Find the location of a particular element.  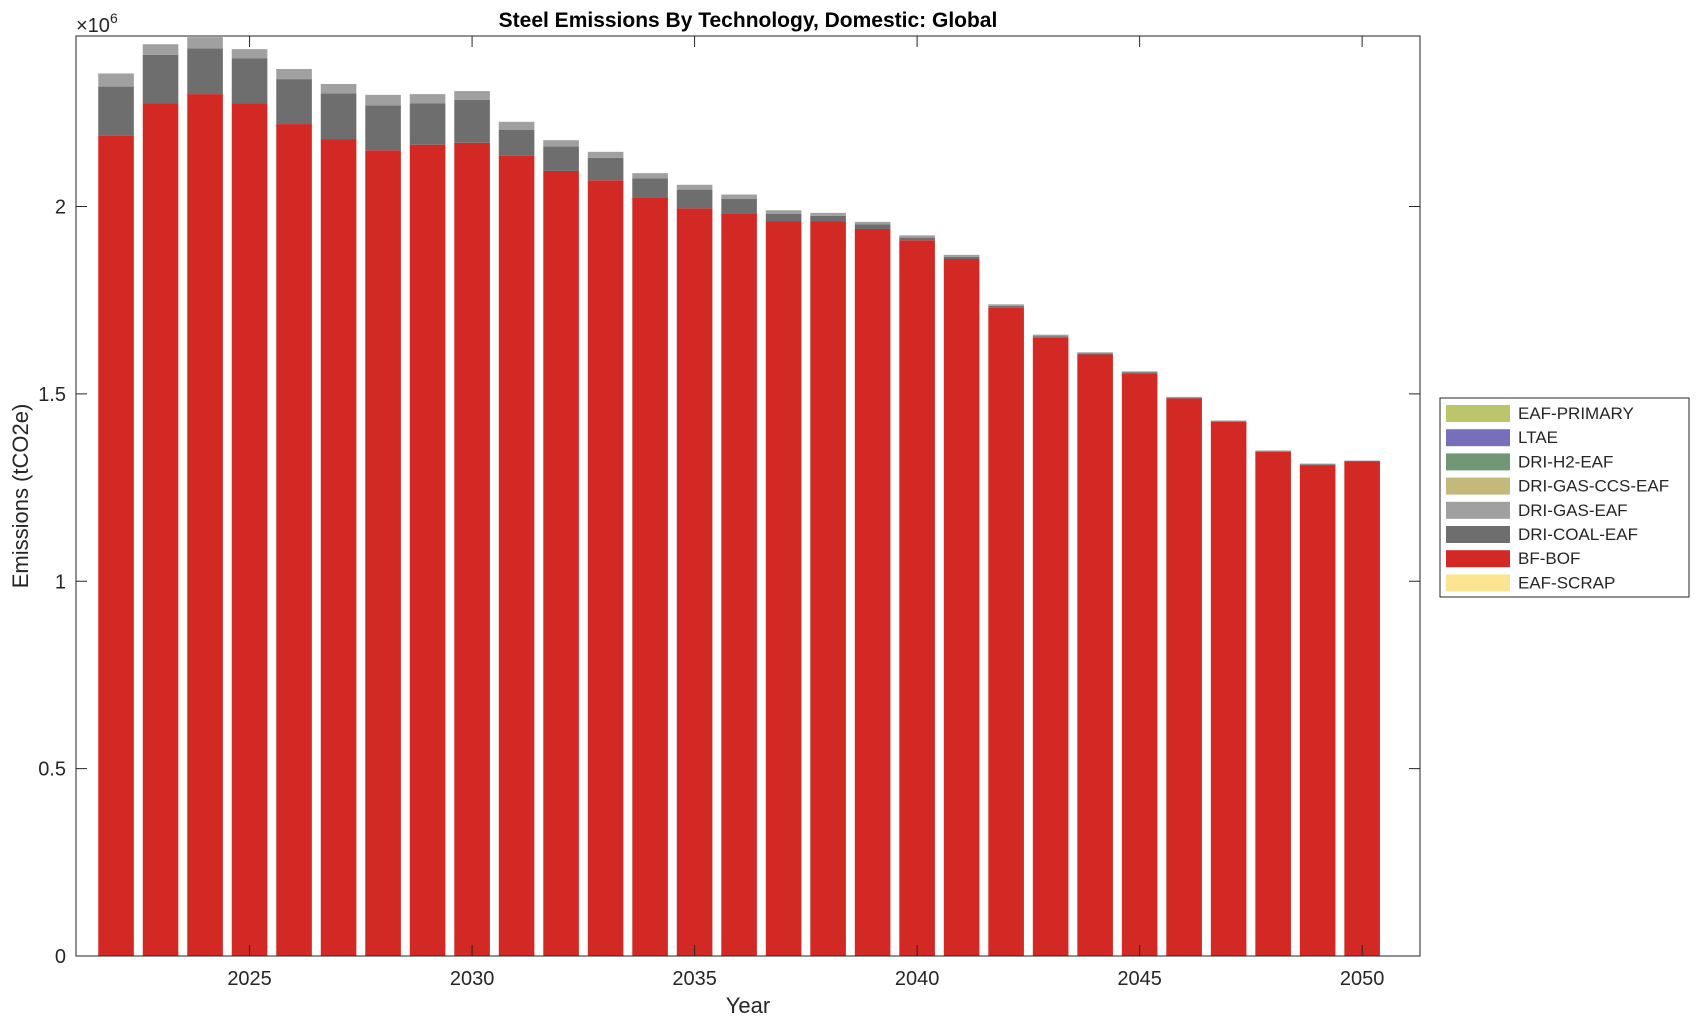

bar-bf-bof-2038 is located at coordinates (828, 588).